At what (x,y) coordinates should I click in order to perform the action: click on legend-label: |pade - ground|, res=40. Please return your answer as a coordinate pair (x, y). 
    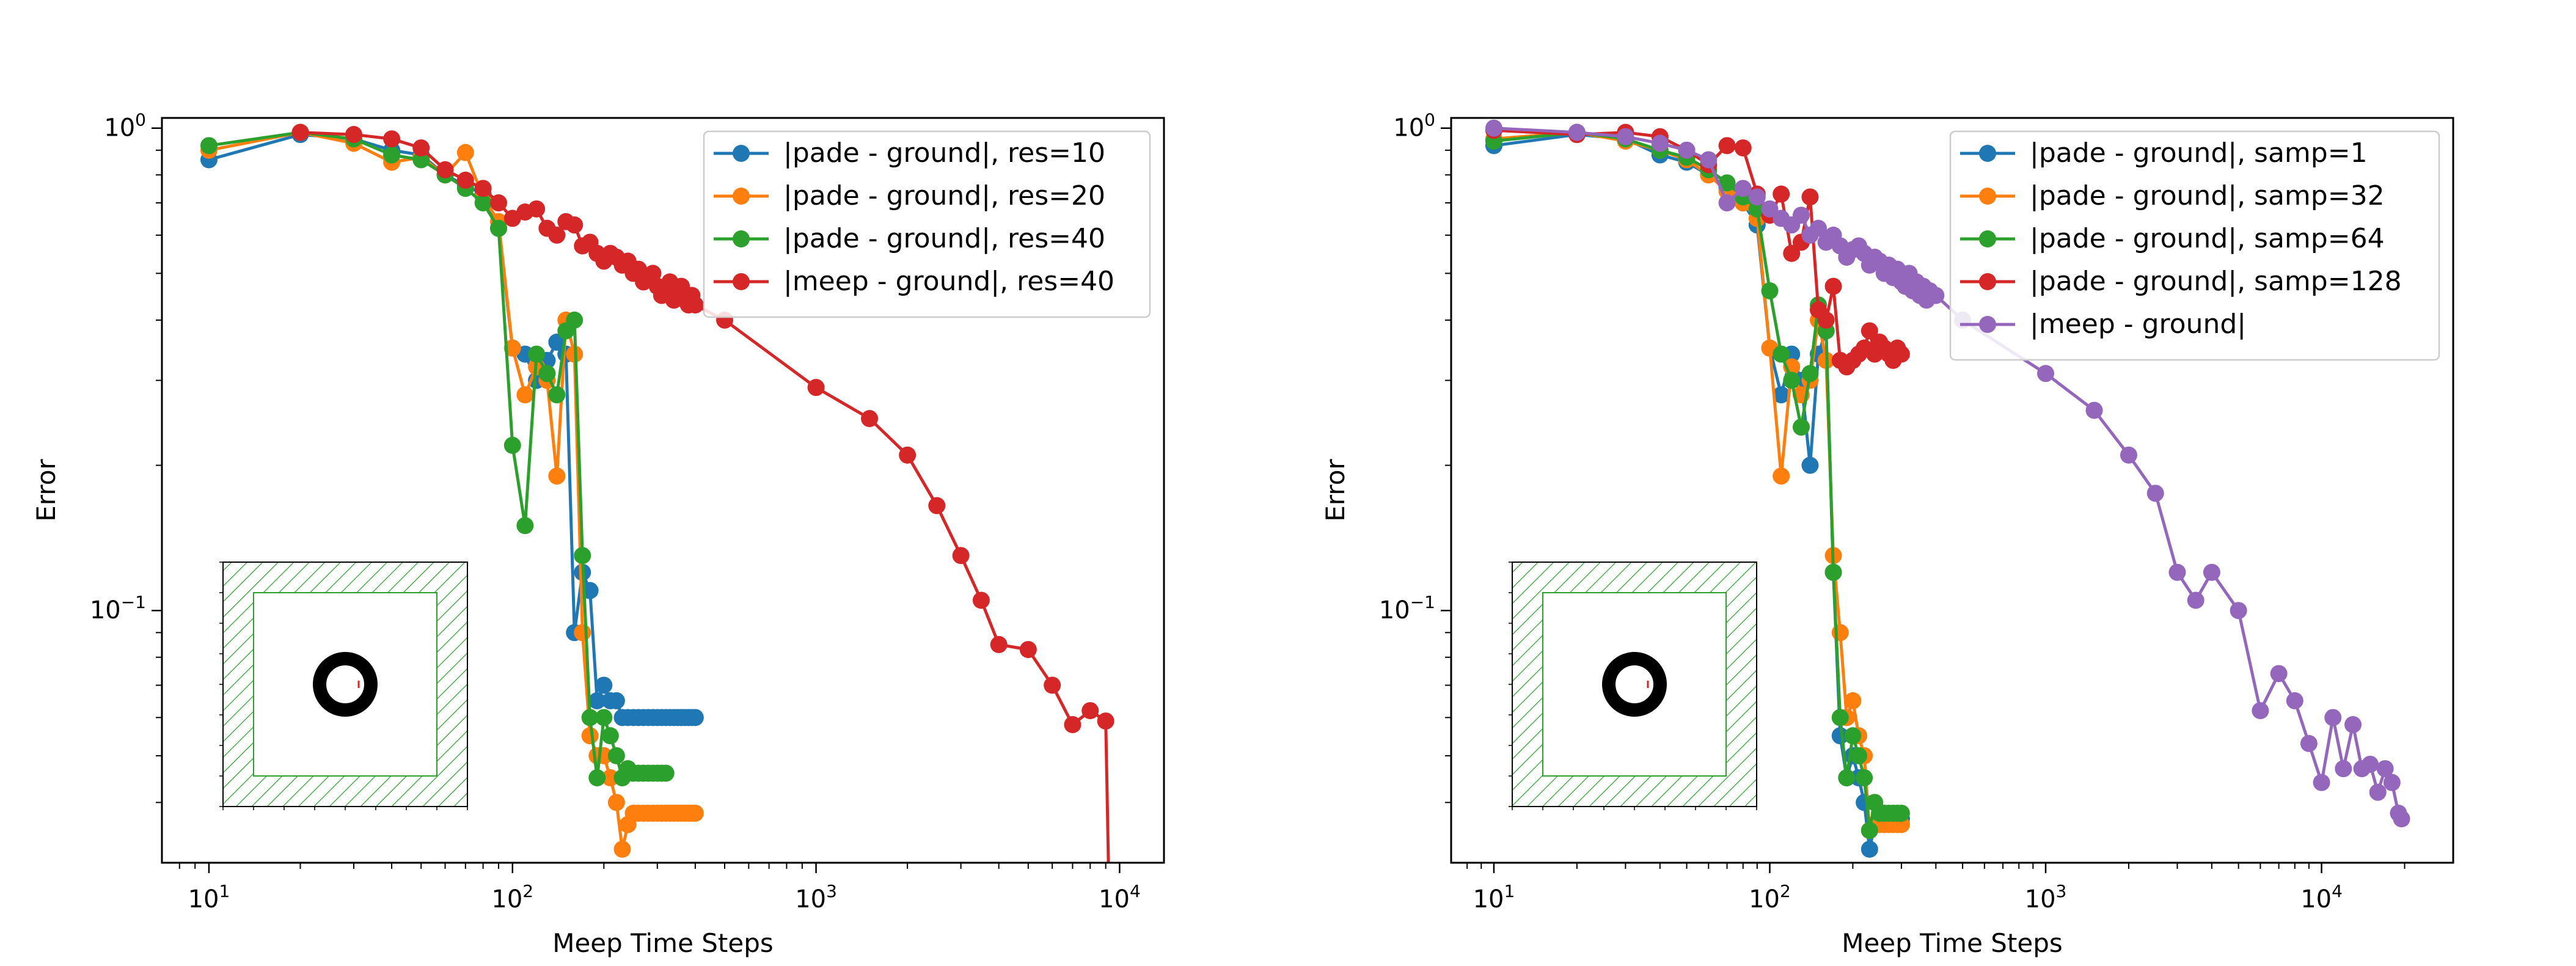
    Looking at the image, I should click on (944, 238).